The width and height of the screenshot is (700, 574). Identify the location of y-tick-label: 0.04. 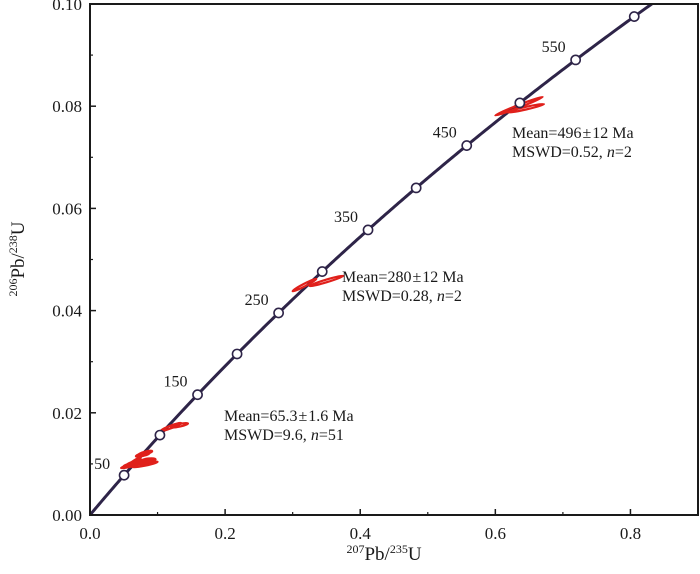
(67, 311).